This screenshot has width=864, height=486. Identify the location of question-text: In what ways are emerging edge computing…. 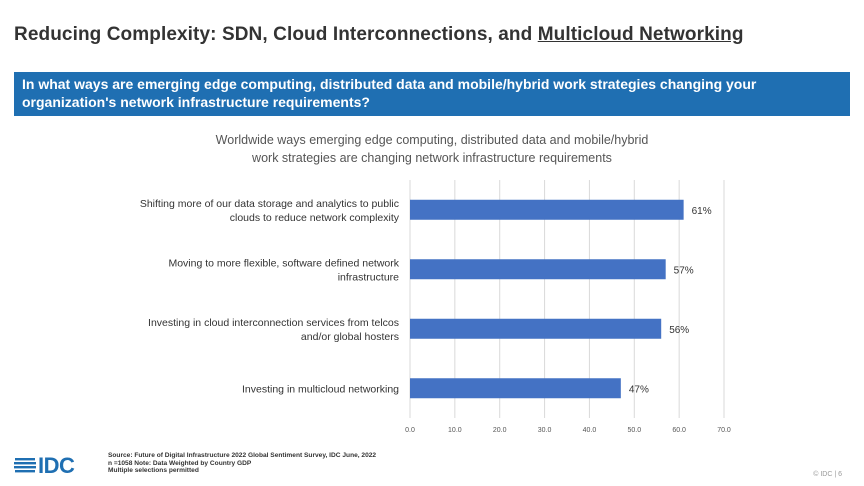
(389, 93).